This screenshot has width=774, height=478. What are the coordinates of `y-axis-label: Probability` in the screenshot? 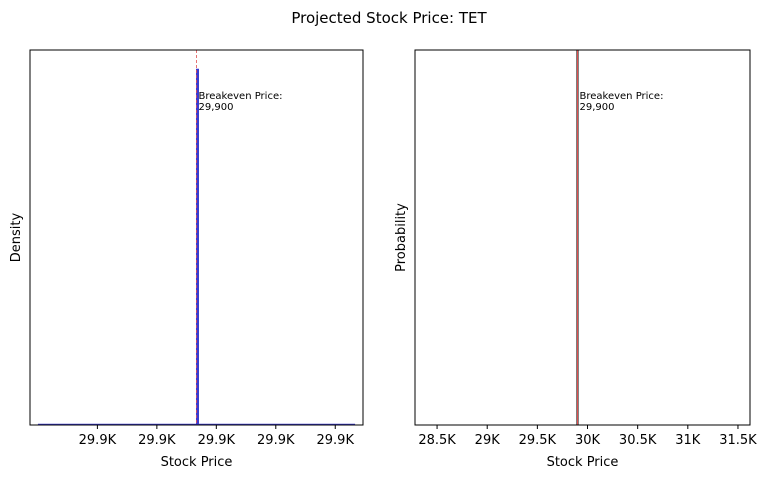 It's located at (401, 237).